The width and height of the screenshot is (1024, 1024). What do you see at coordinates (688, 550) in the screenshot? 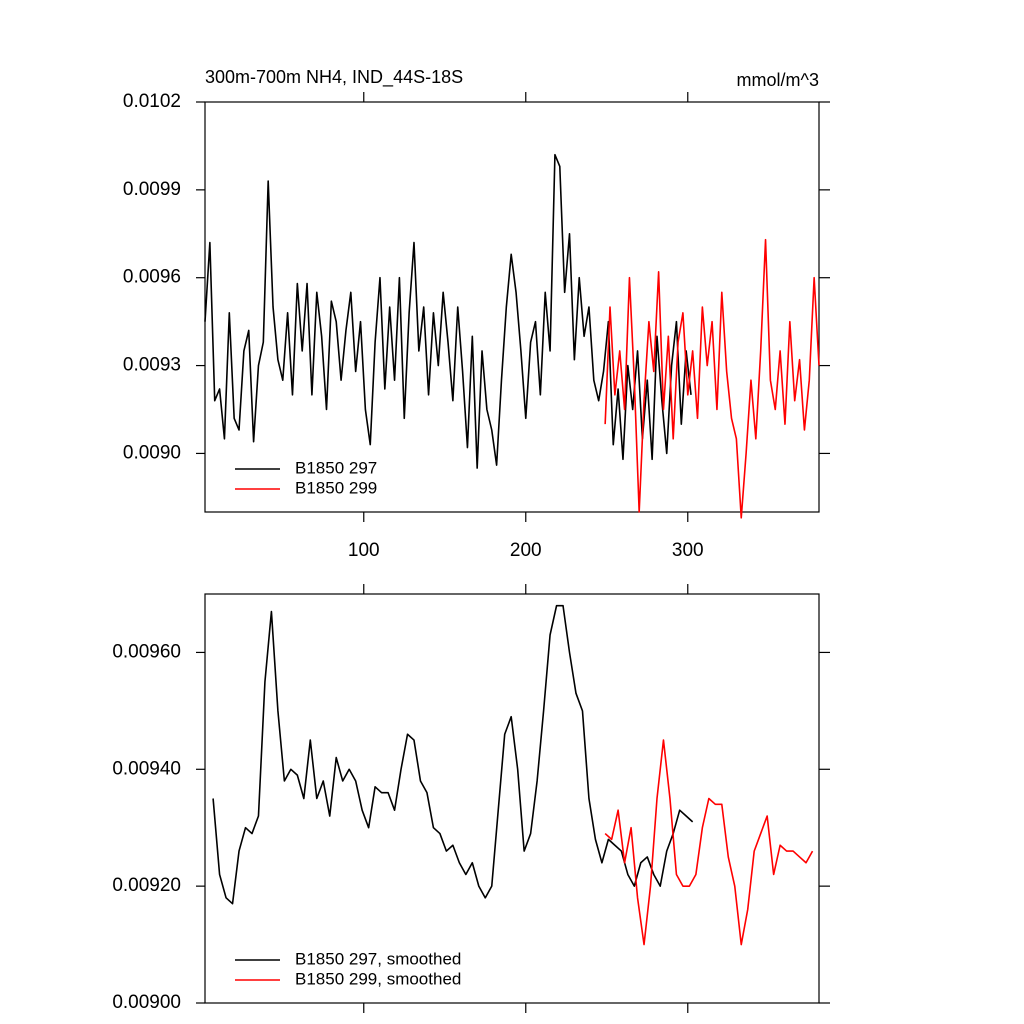
I see `x-tick-label: 300` at bounding box center [688, 550].